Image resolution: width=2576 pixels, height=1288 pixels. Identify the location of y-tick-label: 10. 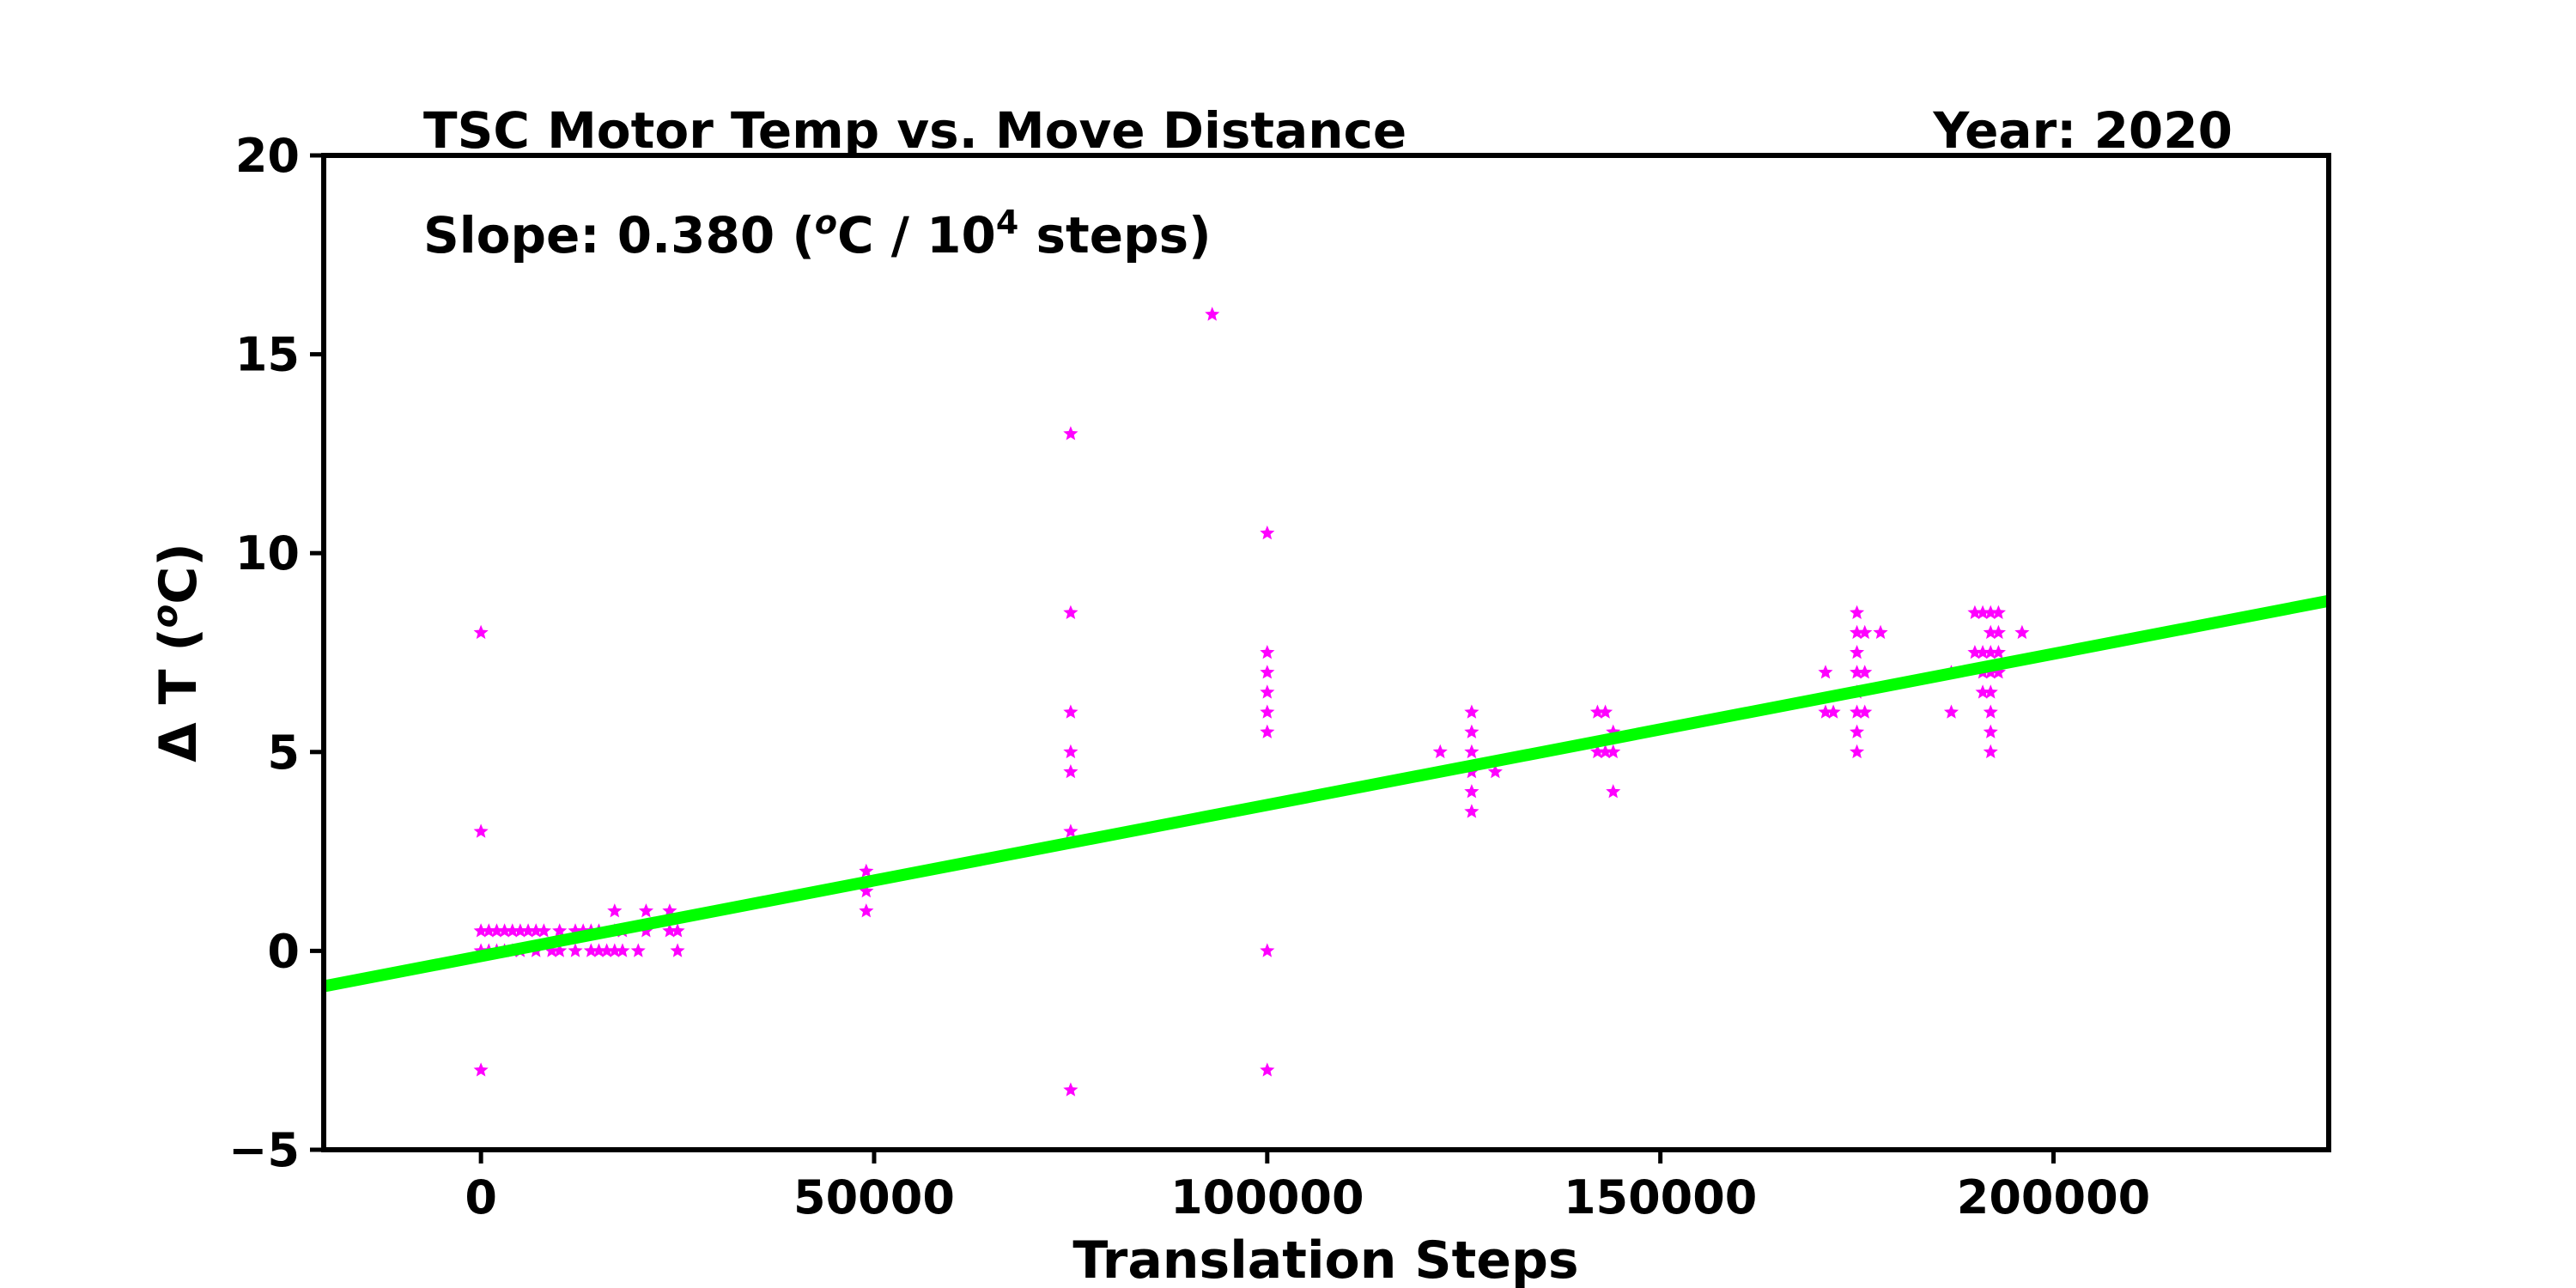
(268, 553).